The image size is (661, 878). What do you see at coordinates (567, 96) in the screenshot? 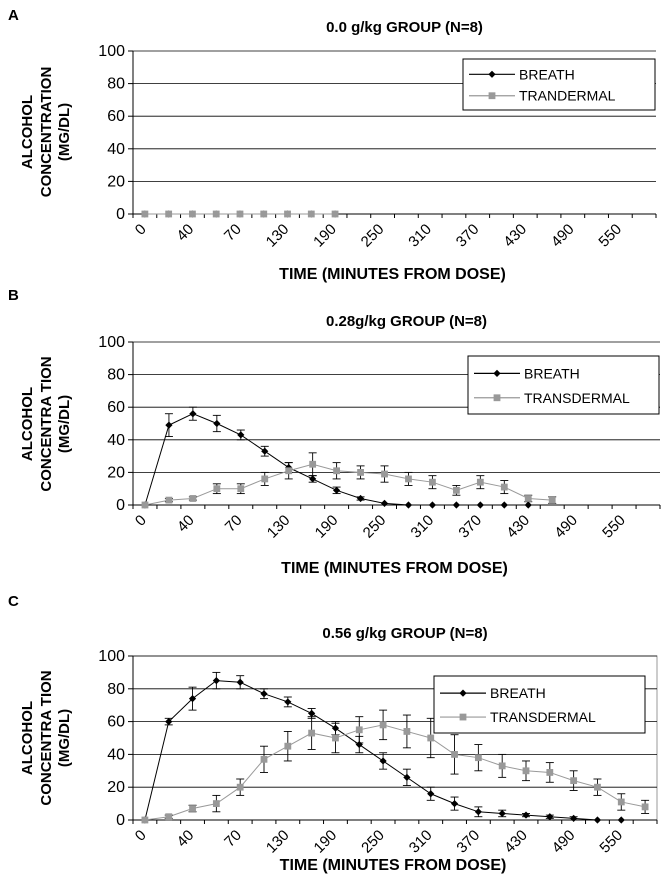
I see `legend-label: TRANDERMAL` at bounding box center [567, 96].